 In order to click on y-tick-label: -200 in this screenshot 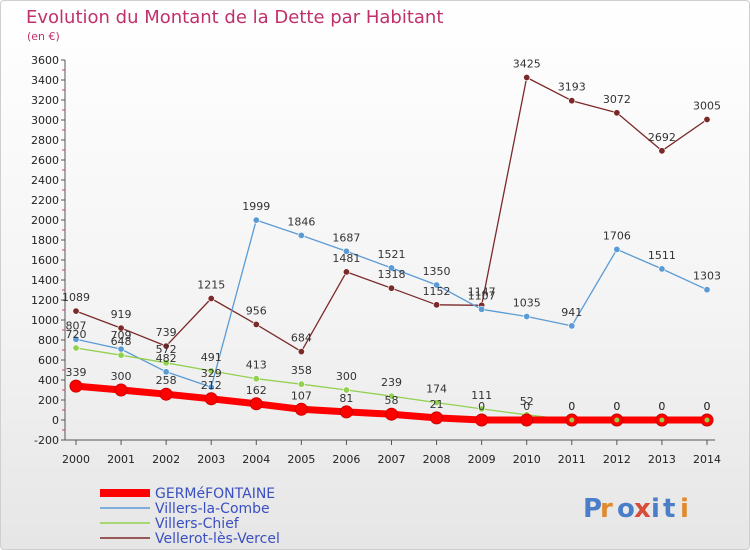, I will do `click(46, 440)`.